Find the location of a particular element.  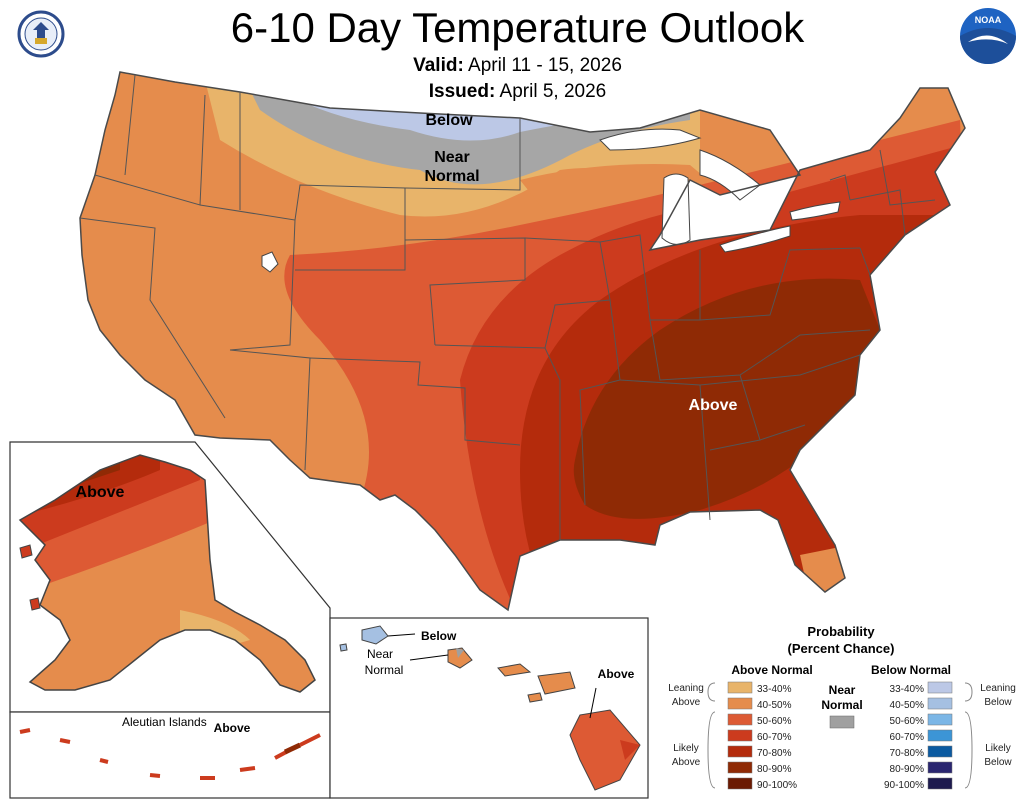

issued-date: April 5, 2026 is located at coordinates (553, 91).